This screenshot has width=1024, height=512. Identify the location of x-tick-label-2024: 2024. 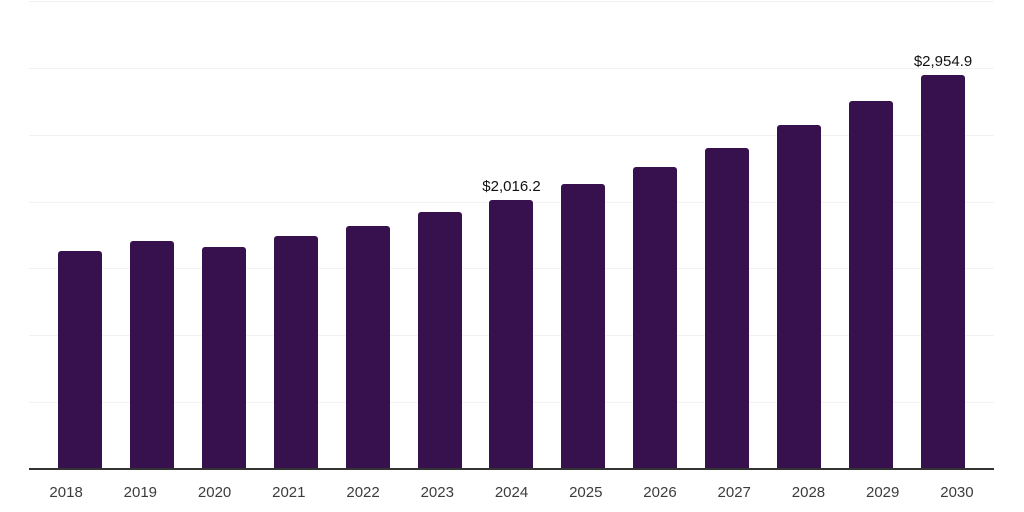
(511, 492).